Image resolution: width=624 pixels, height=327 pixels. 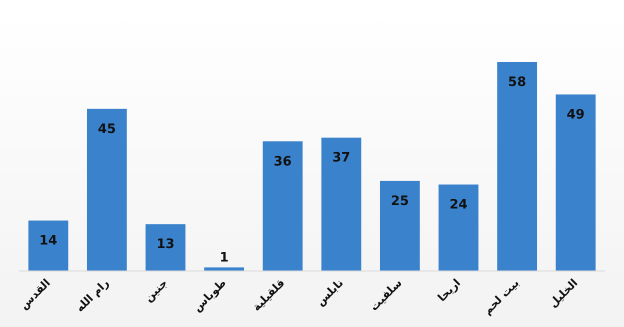 What do you see at coordinates (165, 244) in the screenshot?
I see `data-label: 13` at bounding box center [165, 244].